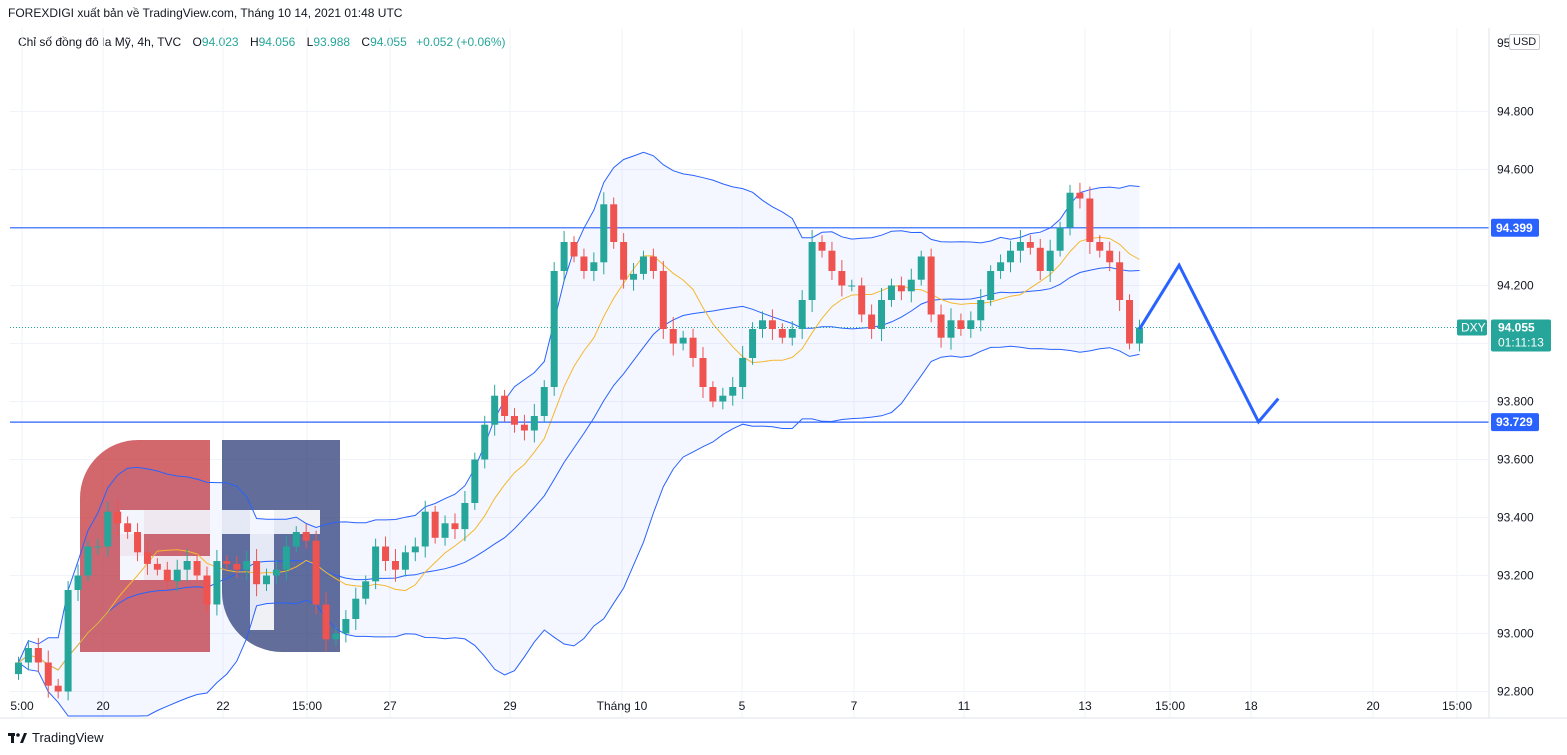 This screenshot has height=755, width=1567. I want to click on price-axis-top-label: 95, so click(1504, 43).